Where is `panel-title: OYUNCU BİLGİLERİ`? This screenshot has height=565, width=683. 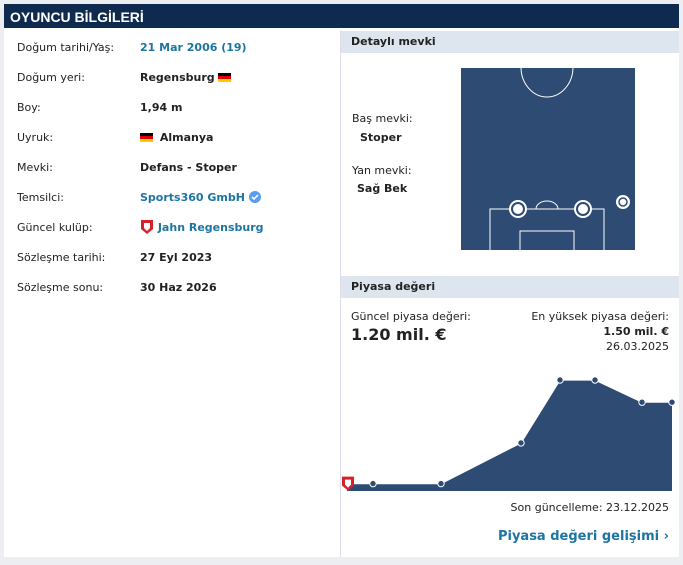
panel-title: OYUNCU BİLGİLERİ is located at coordinates (341, 17).